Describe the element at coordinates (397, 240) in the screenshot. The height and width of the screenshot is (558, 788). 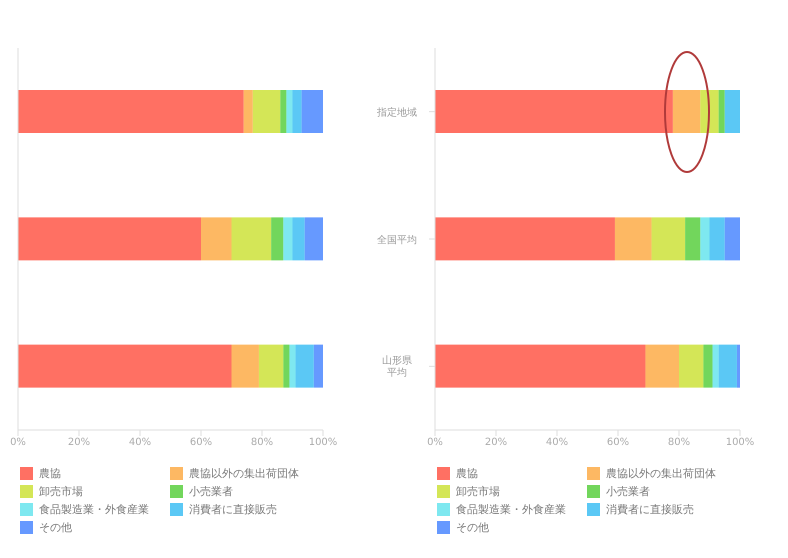
I see `y-tick-label: 全国平均` at that location.